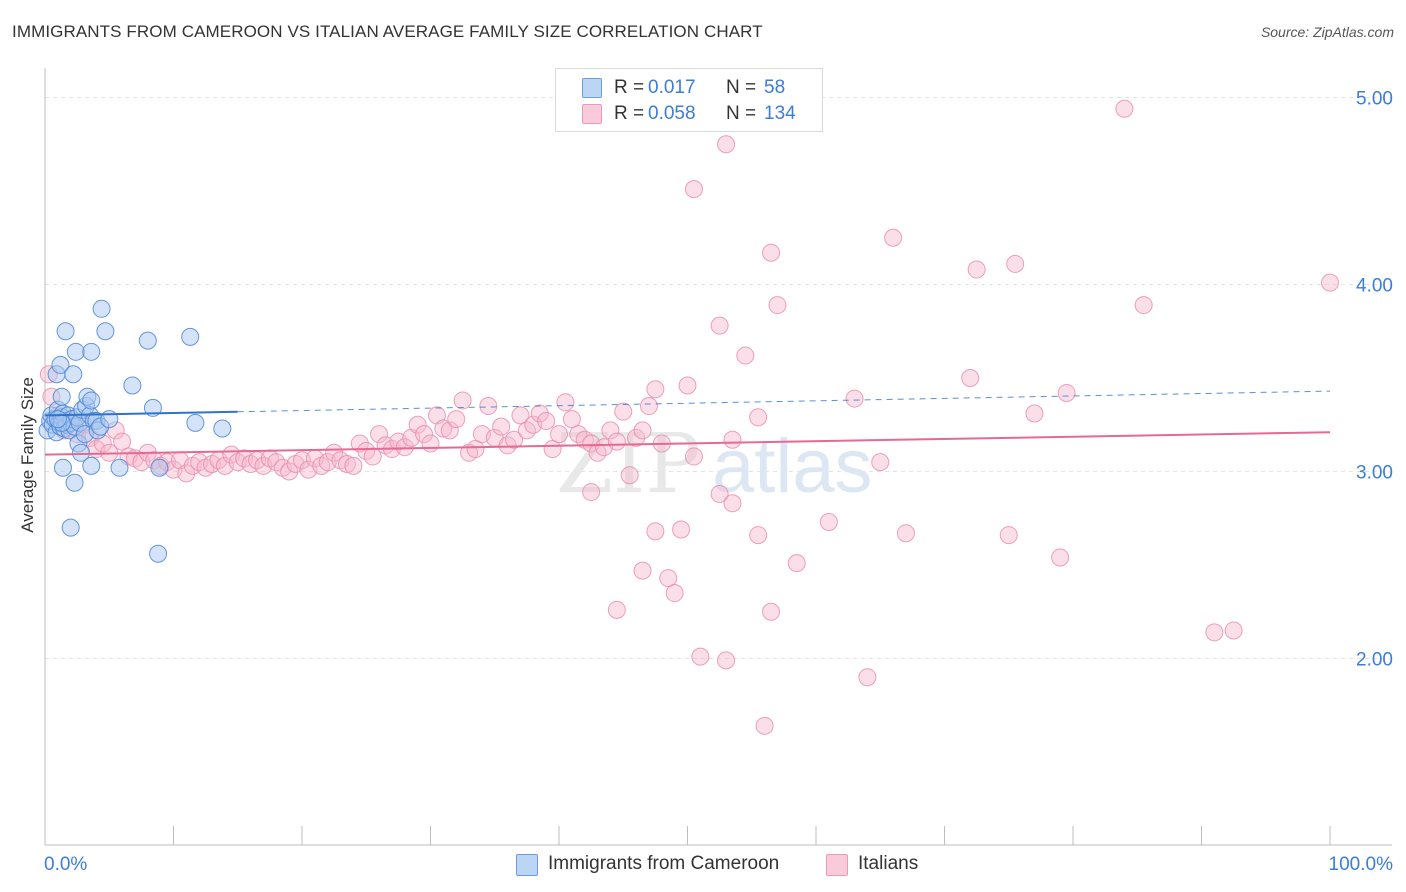  I want to click on watermark: ZIP atlas, so click(714, 464).